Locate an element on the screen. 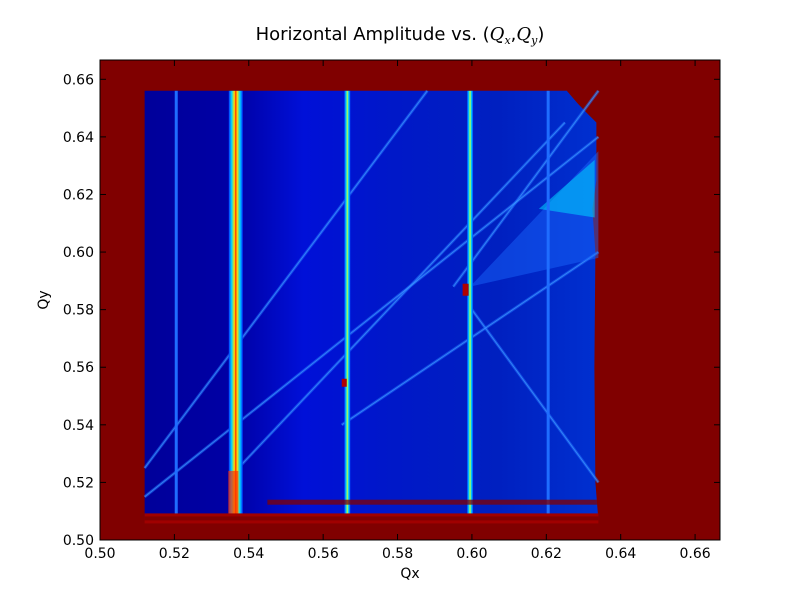  y-tick-label: 0.52 is located at coordinates (78, 483).